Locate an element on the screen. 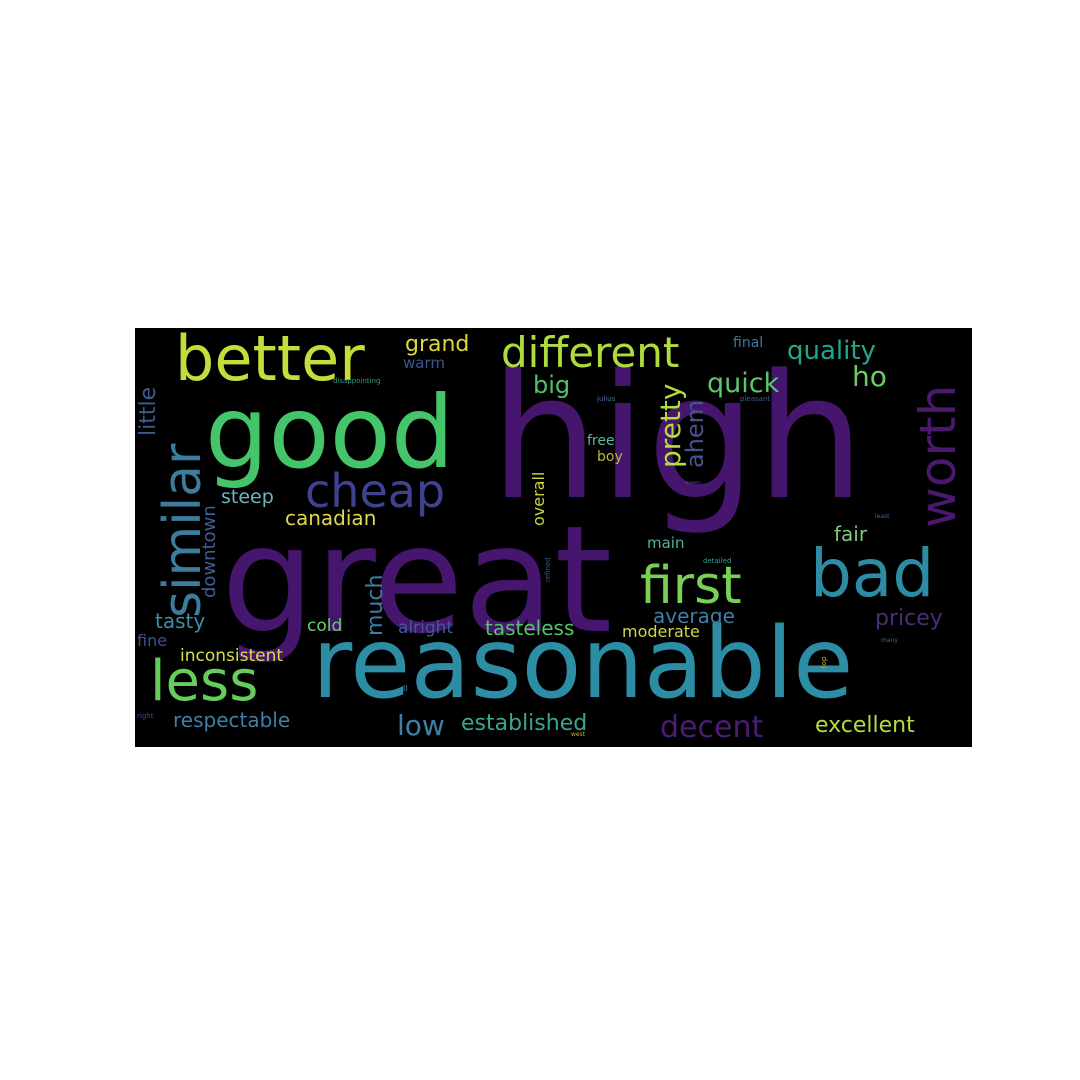 The width and height of the screenshot is (1080, 1080). word-moderate: moderate is located at coordinates (661, 631).